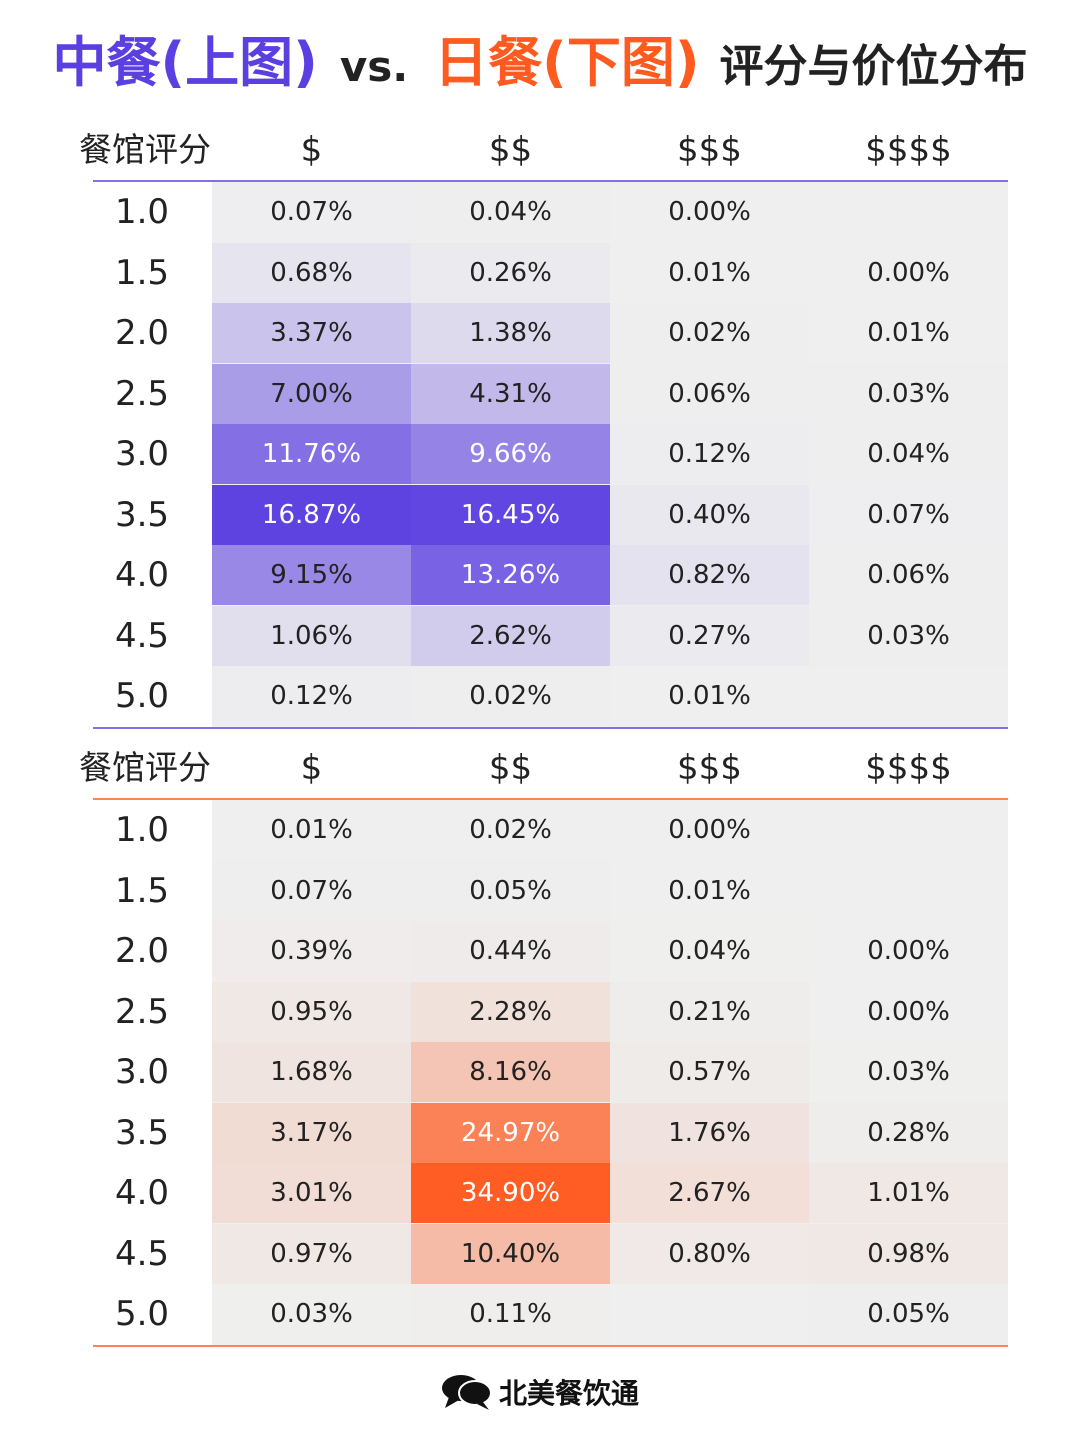  What do you see at coordinates (510, 1314) in the screenshot?
I see `heatmap-cell: 0.11%` at bounding box center [510, 1314].